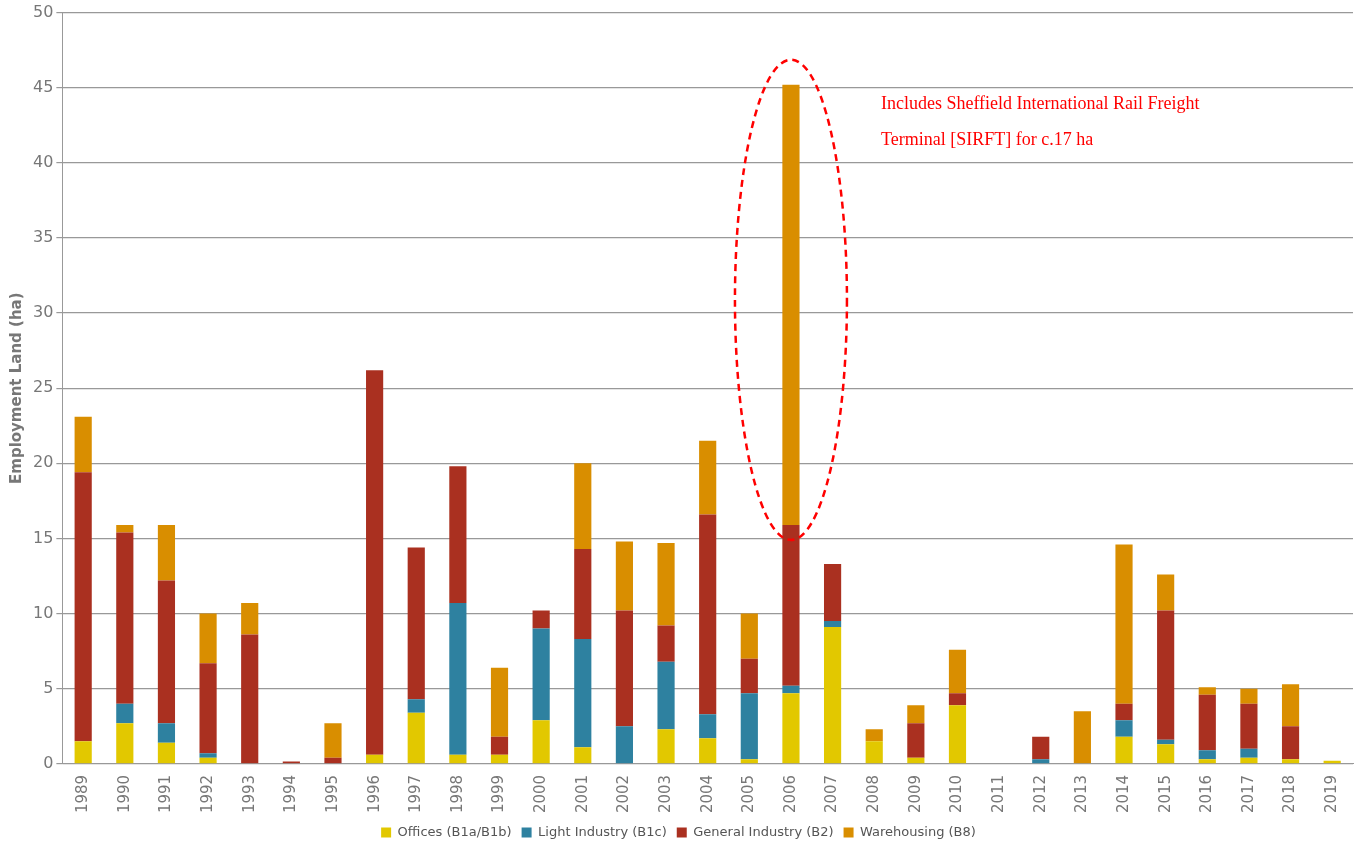 This screenshot has width=1367, height=849. I want to click on x-tick-label: 1992, so click(206, 794).